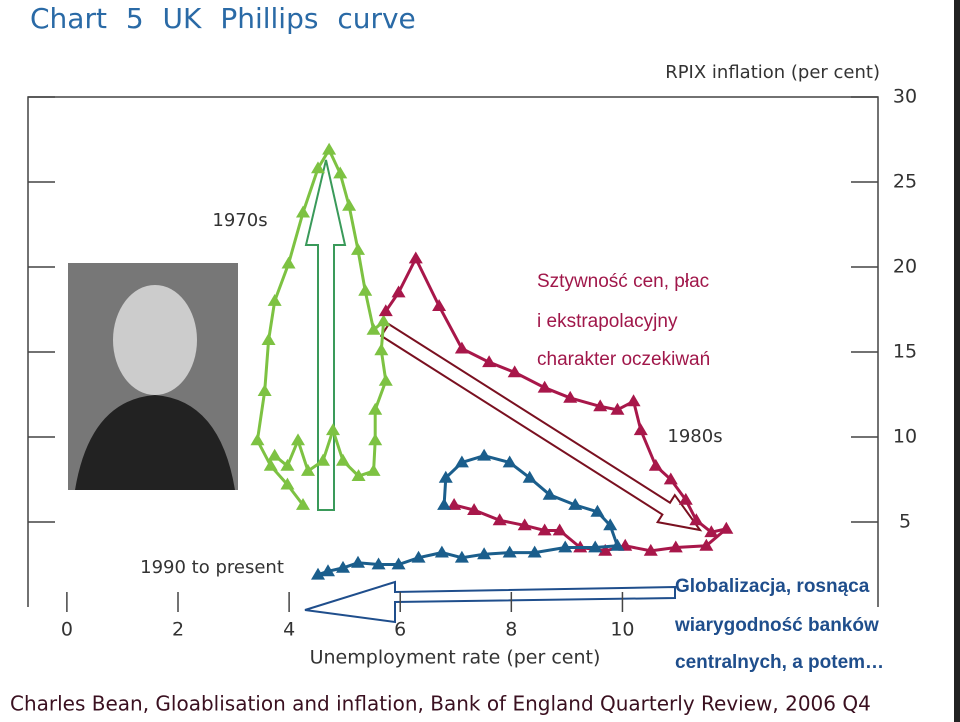  What do you see at coordinates (511, 630) in the screenshot?
I see `x-tick-label: 8` at bounding box center [511, 630].